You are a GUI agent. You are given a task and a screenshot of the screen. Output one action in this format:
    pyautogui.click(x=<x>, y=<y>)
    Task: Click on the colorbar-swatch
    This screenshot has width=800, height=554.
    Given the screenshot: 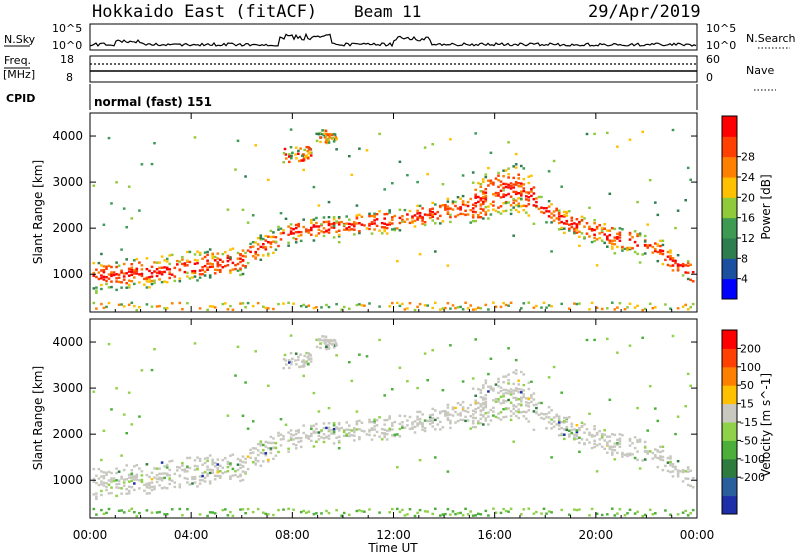 What is the action you would take?
    pyautogui.click(x=729, y=450)
    